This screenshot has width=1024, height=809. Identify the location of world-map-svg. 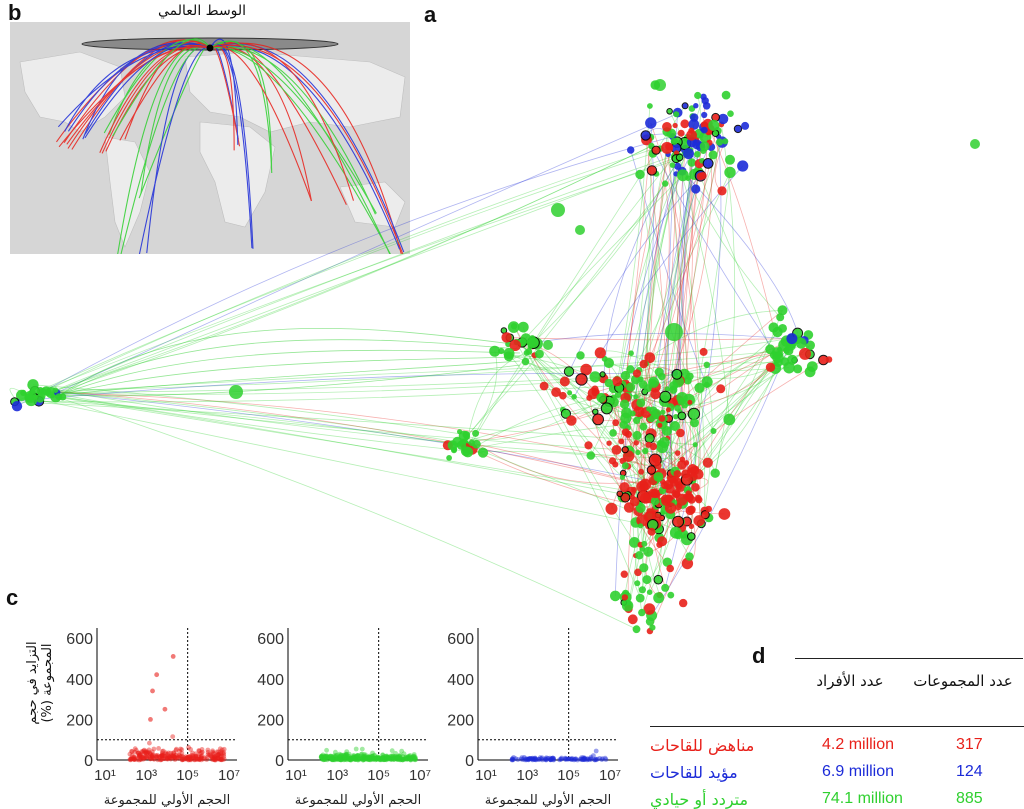
(210, 138).